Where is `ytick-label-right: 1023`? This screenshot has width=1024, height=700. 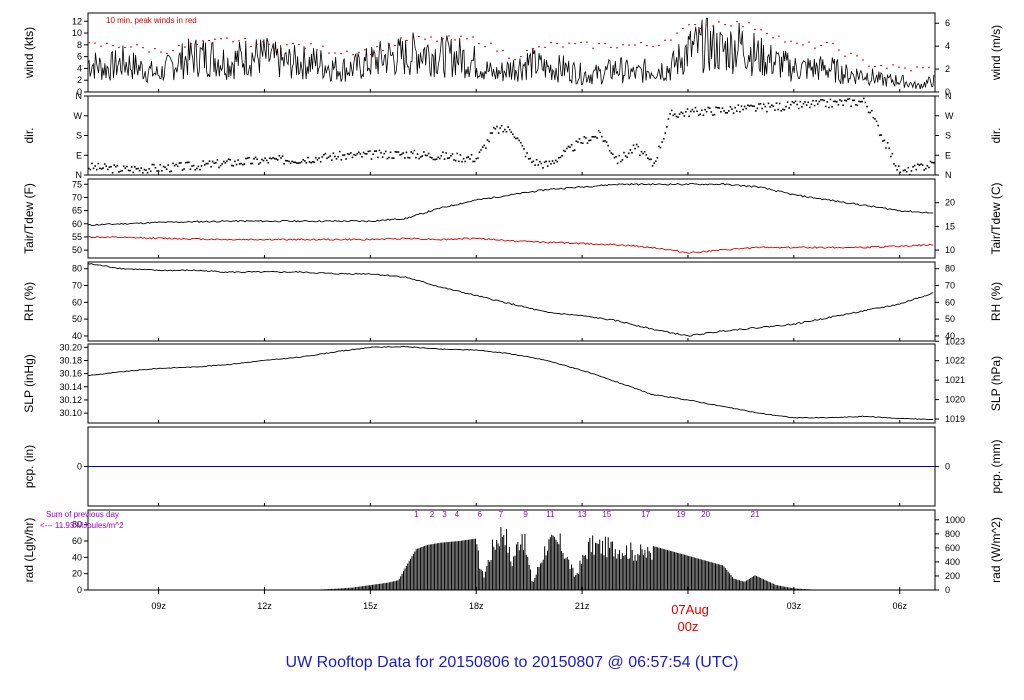 ytick-label-right: 1023 is located at coordinates (955, 341).